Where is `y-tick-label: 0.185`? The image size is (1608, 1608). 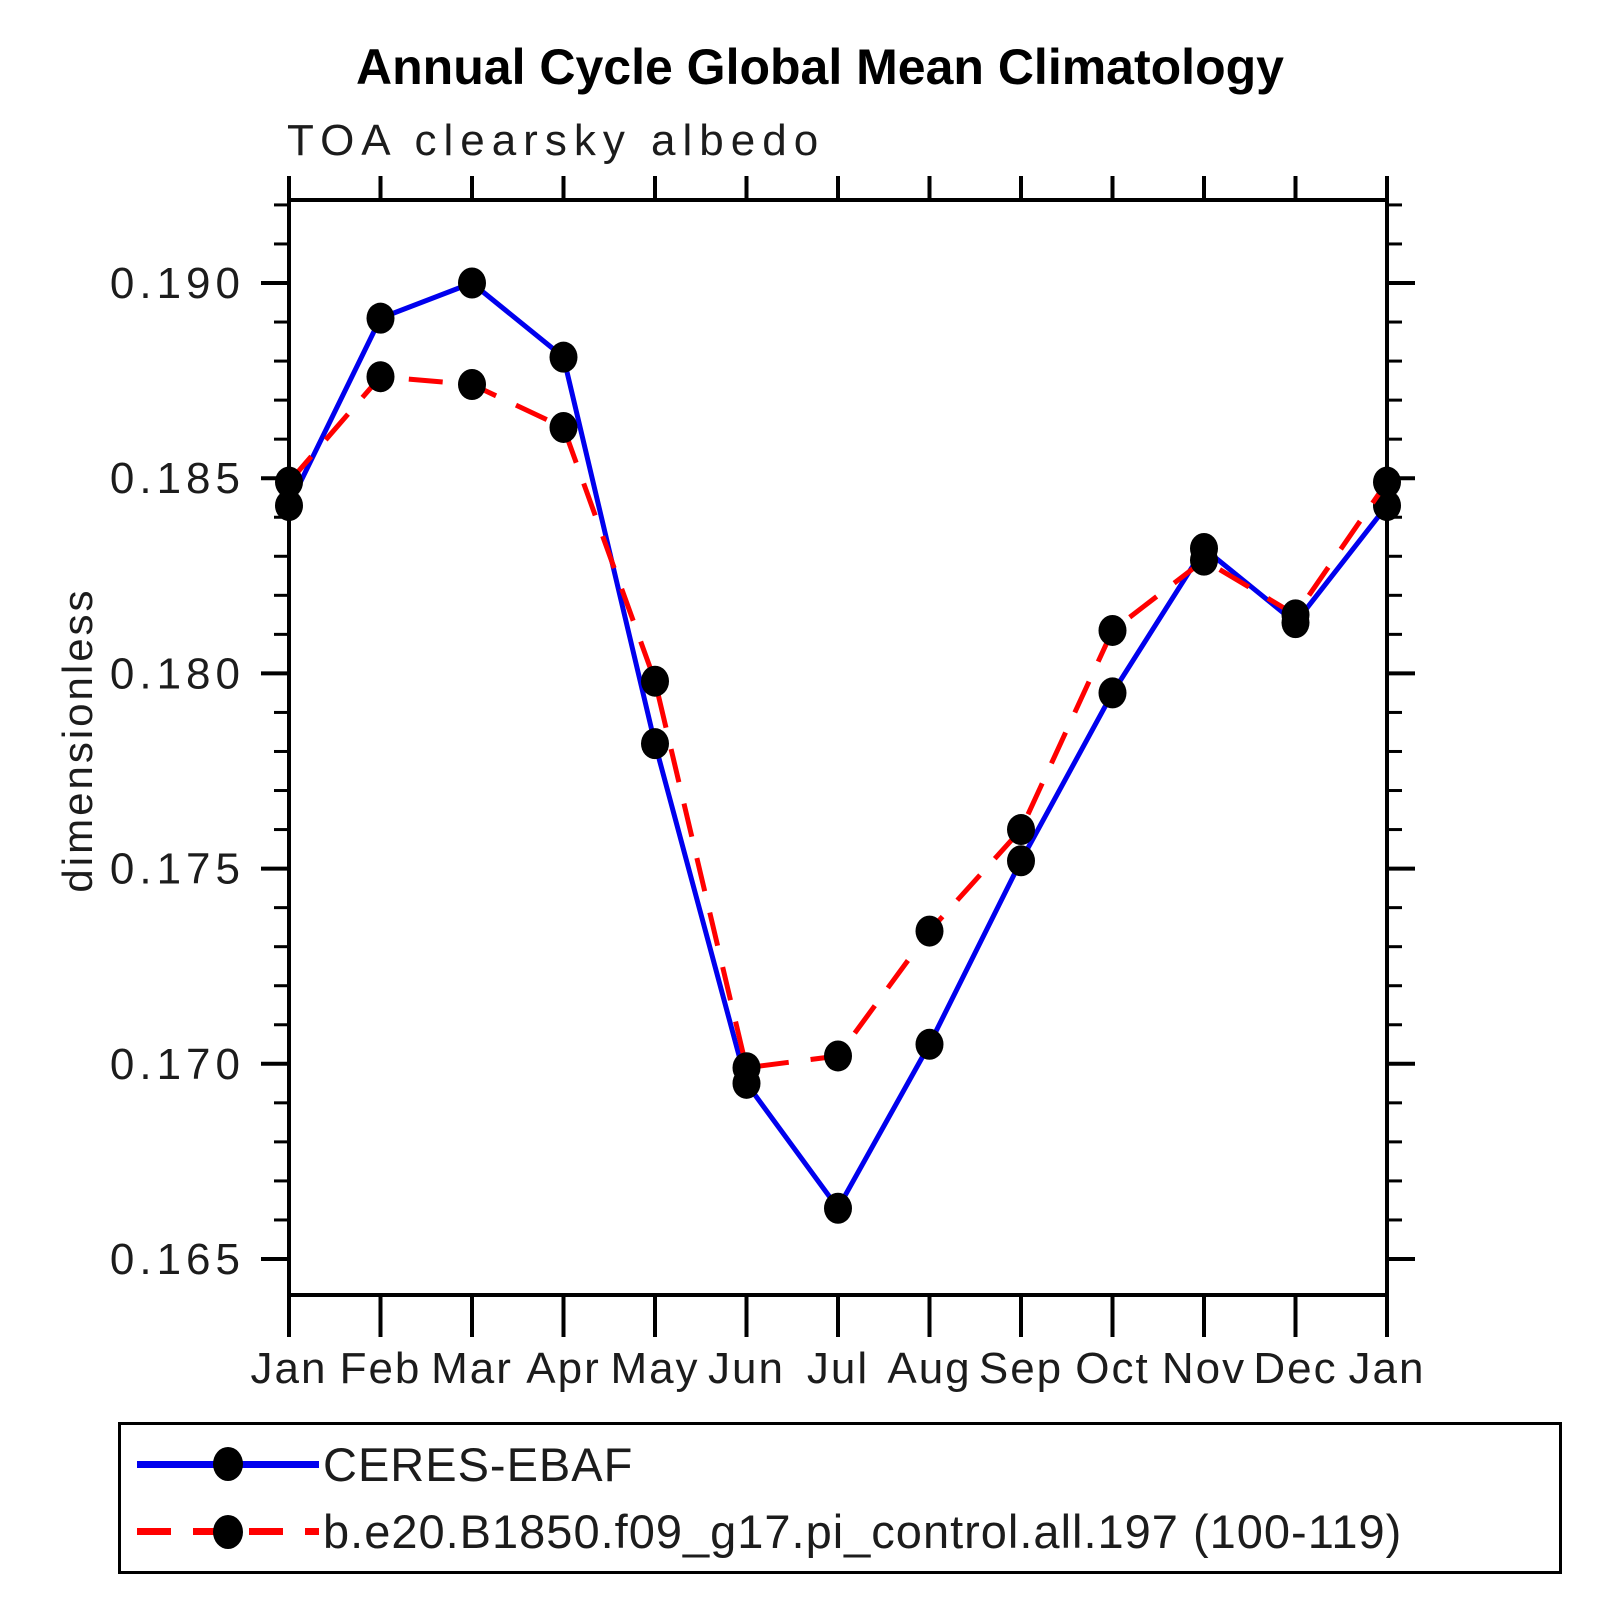
y-tick-label: 0.185 is located at coordinates (177, 478).